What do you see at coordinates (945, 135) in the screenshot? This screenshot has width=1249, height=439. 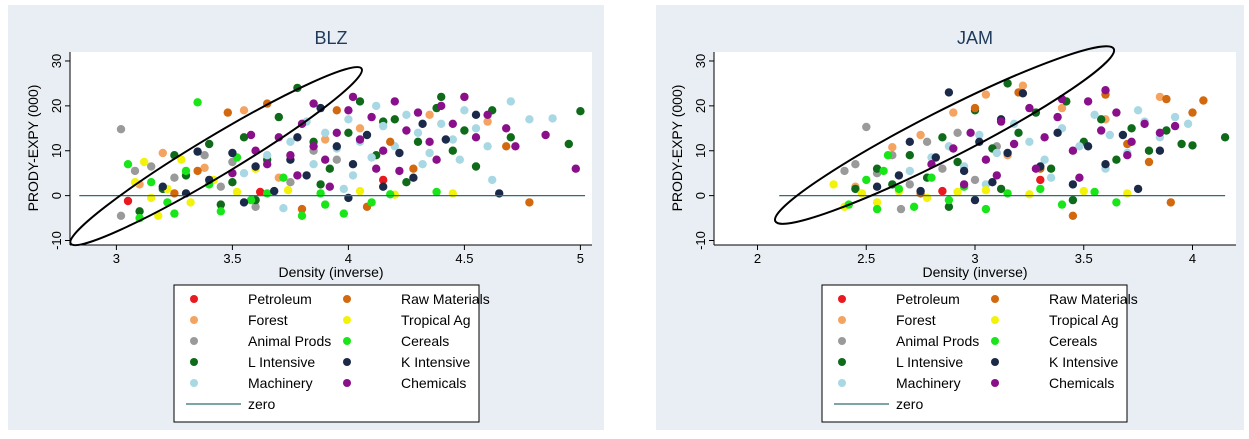 I see `highlight-ellipse` at bounding box center [945, 135].